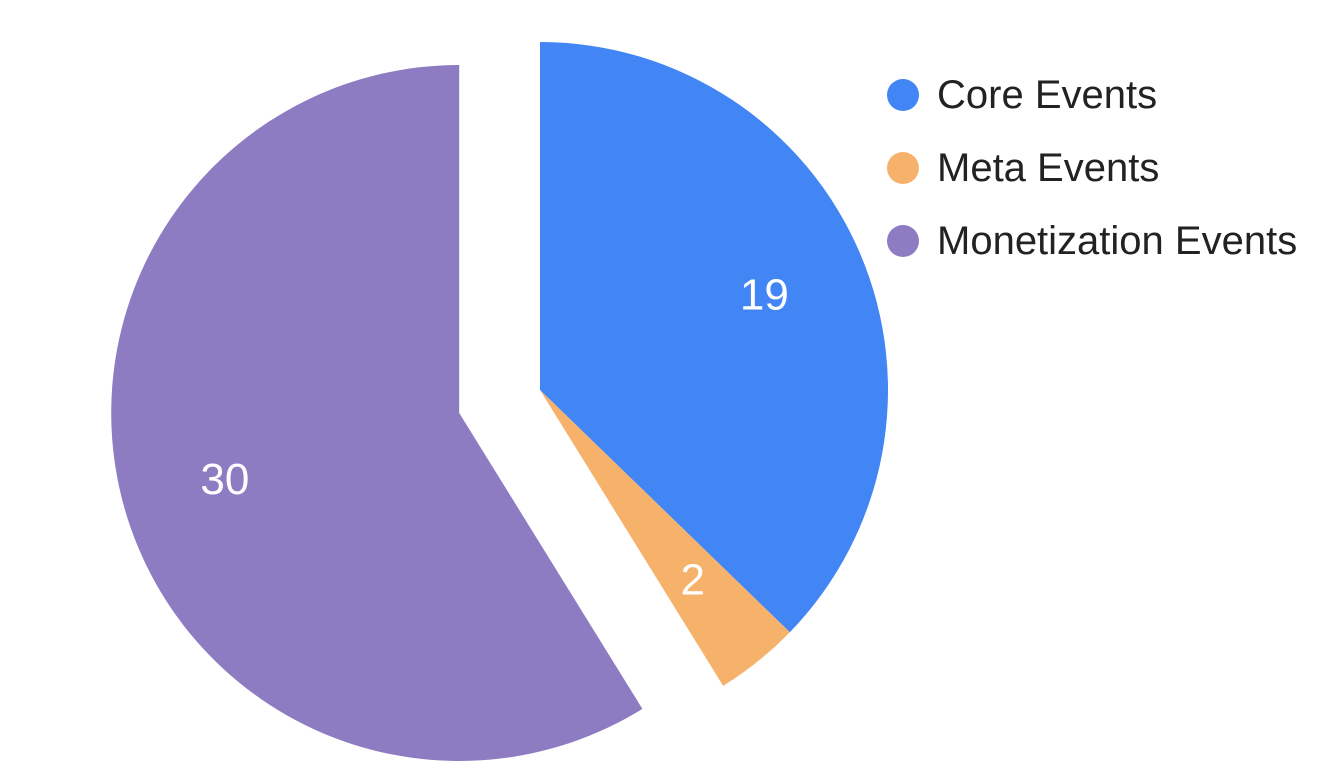 This screenshot has width=1332, height=772. Describe the element at coordinates (692, 579) in the screenshot. I see `data-label-meta-events: 2` at that location.